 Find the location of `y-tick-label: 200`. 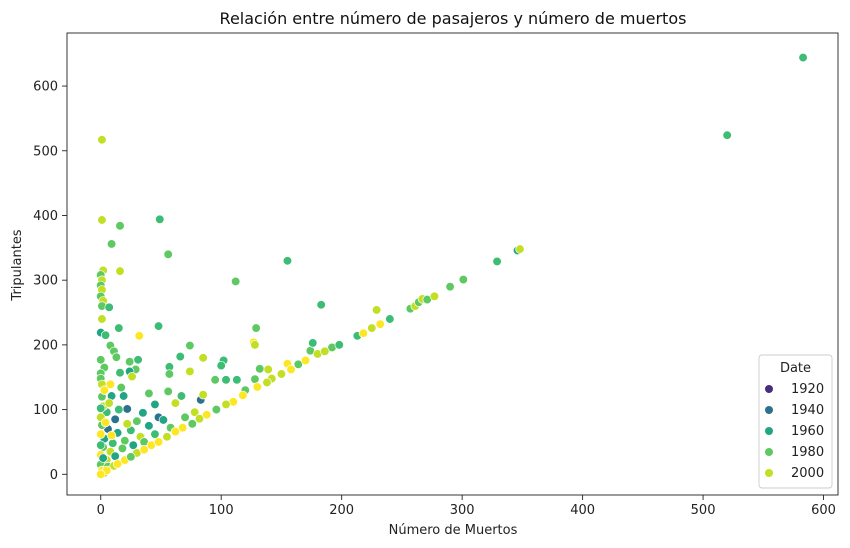

y-tick-label: 200 is located at coordinates (45, 345).